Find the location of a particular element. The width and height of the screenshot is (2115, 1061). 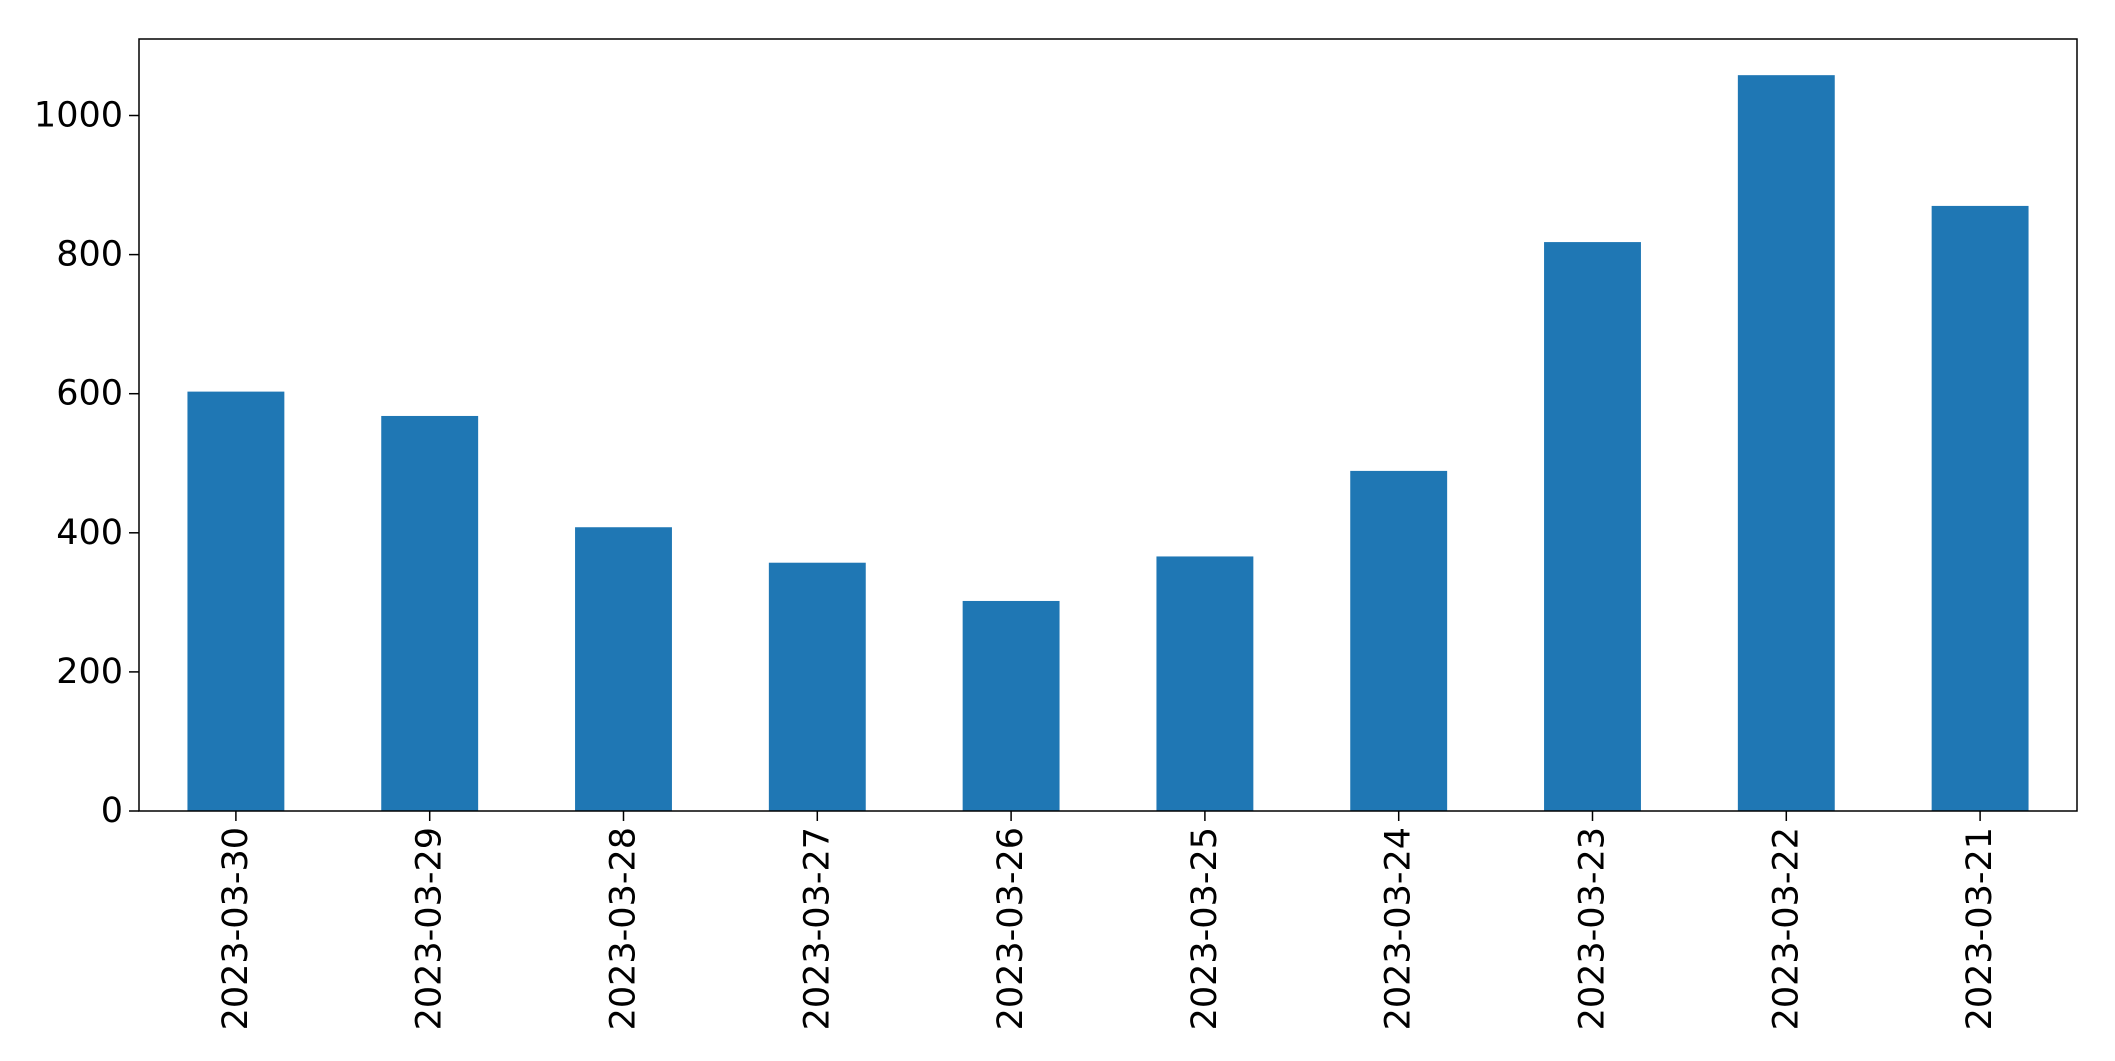

x-tick-label: 2023-03-24 is located at coordinates (1399, 928).